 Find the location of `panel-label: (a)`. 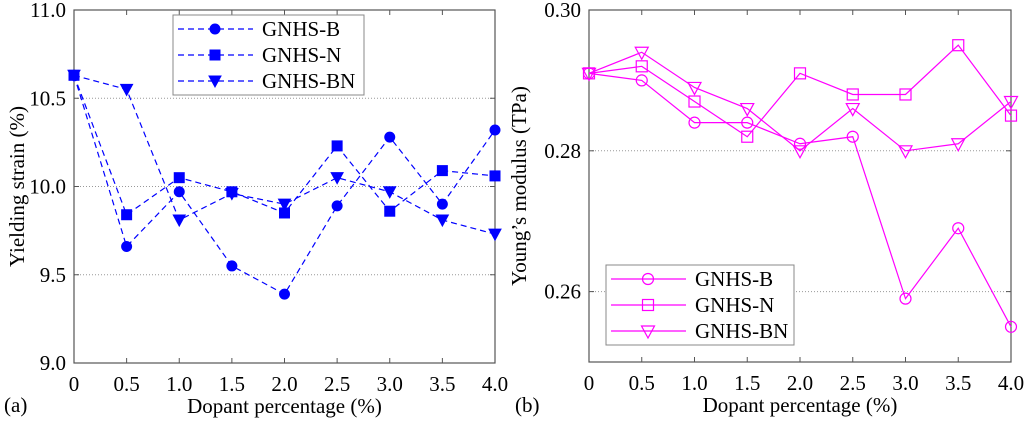

panel-label: (a) is located at coordinates (15, 405).